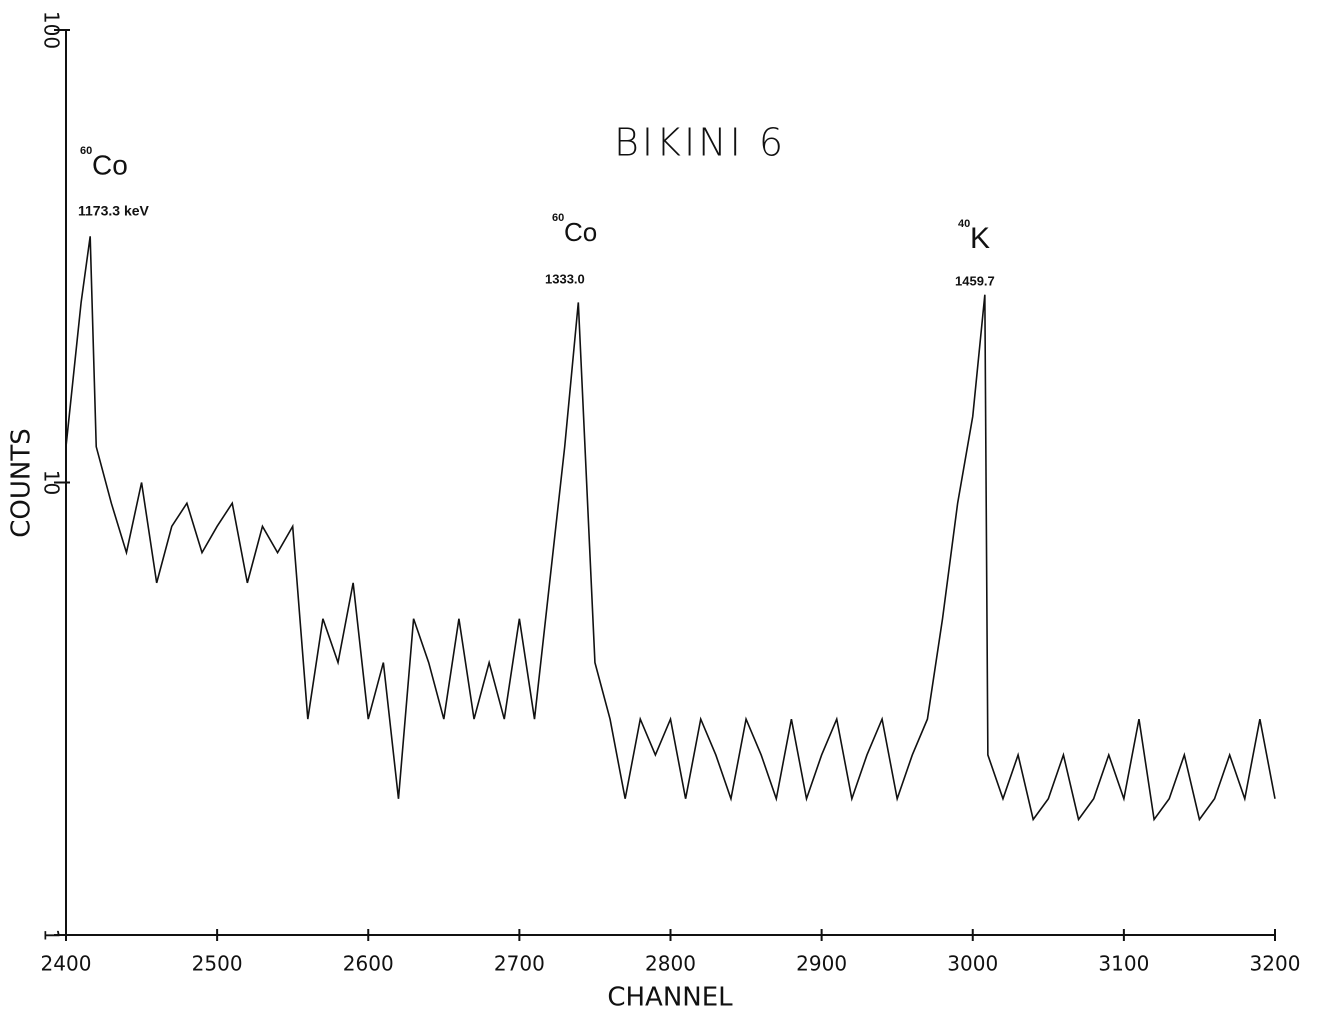 The width and height of the screenshot is (1325, 1016). Describe the element at coordinates (217, 964) in the screenshot. I see `x-tick-label: 2500` at that location.